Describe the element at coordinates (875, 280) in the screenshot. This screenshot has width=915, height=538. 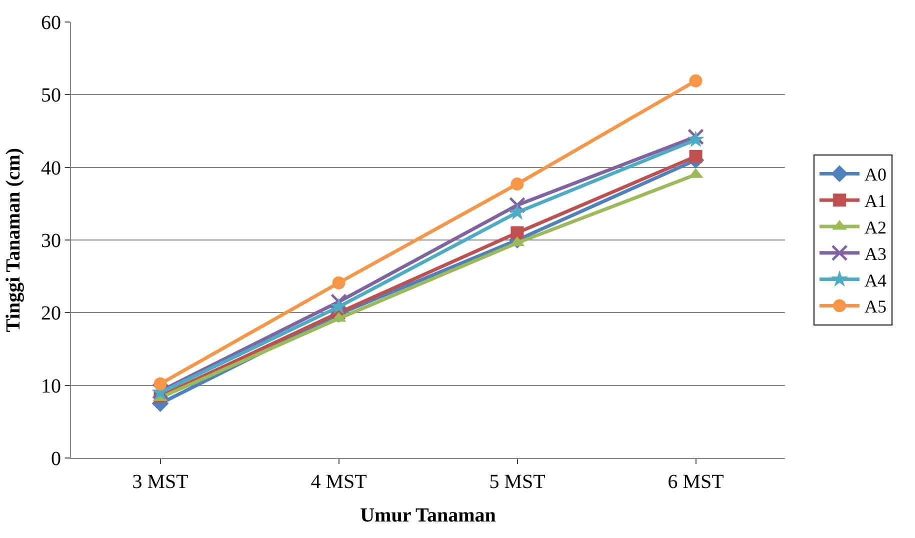
I see `legend-label: A4` at that location.